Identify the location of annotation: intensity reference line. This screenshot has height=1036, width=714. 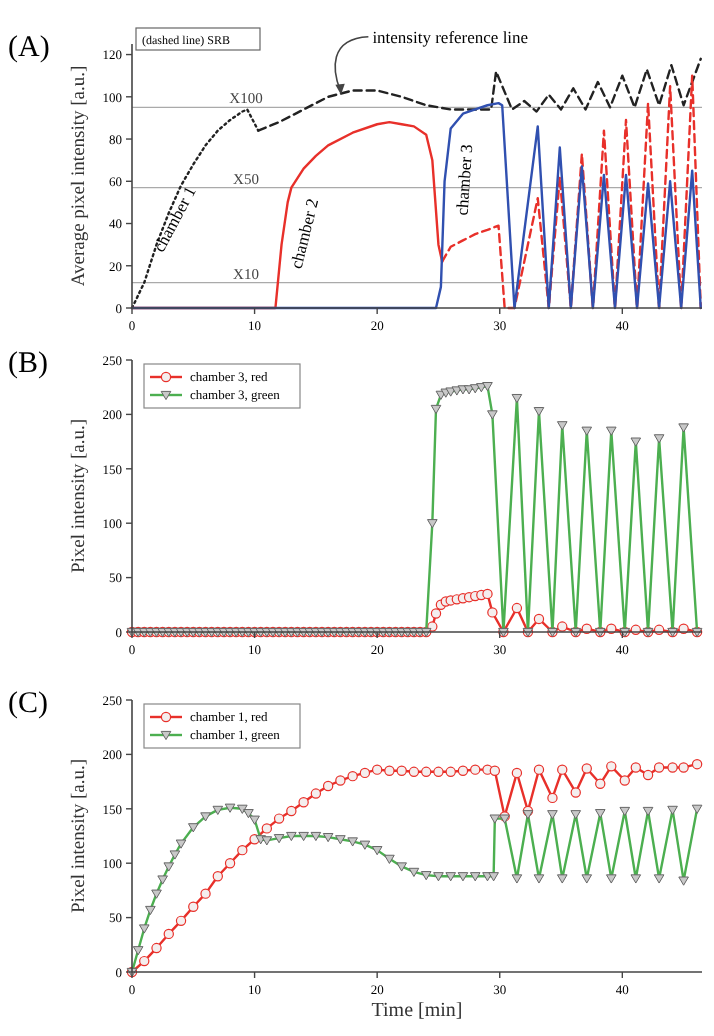
(450, 36).